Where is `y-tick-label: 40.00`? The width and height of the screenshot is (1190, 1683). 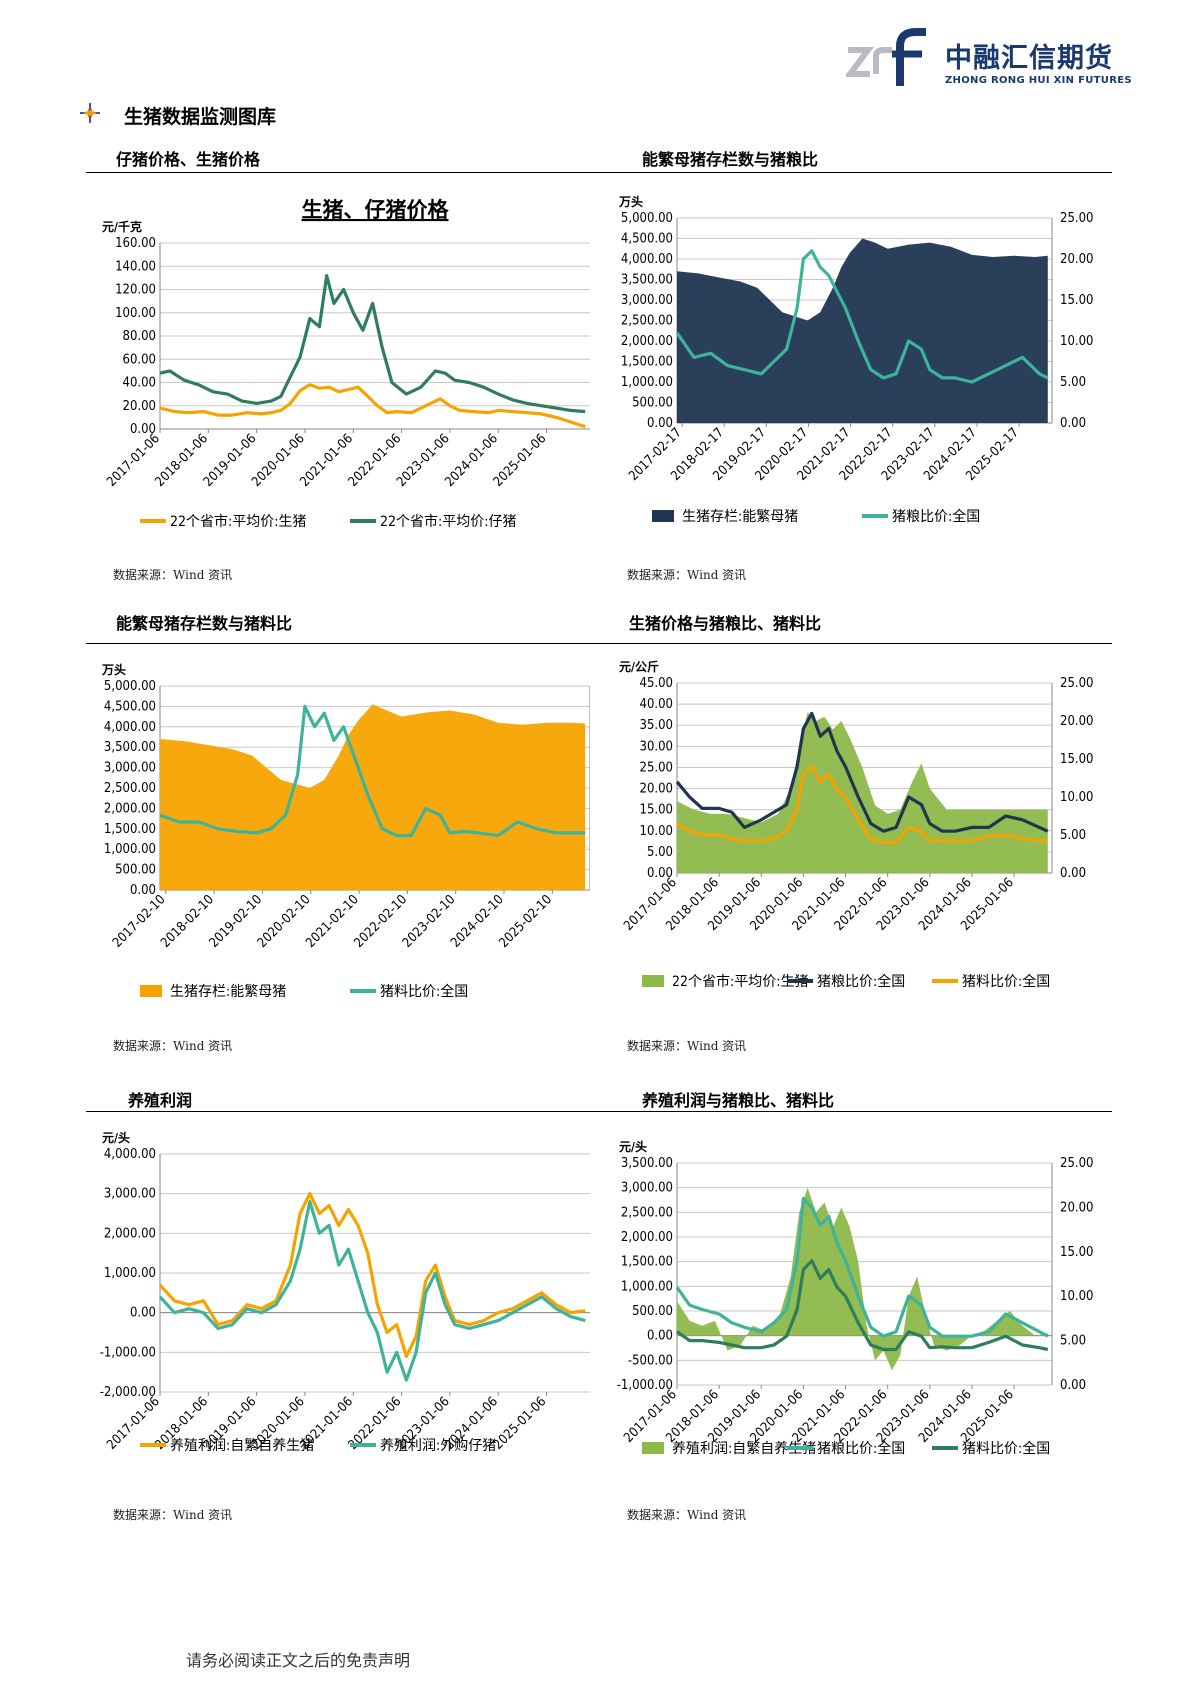
y-tick-label: 40.00 is located at coordinates (656, 704).